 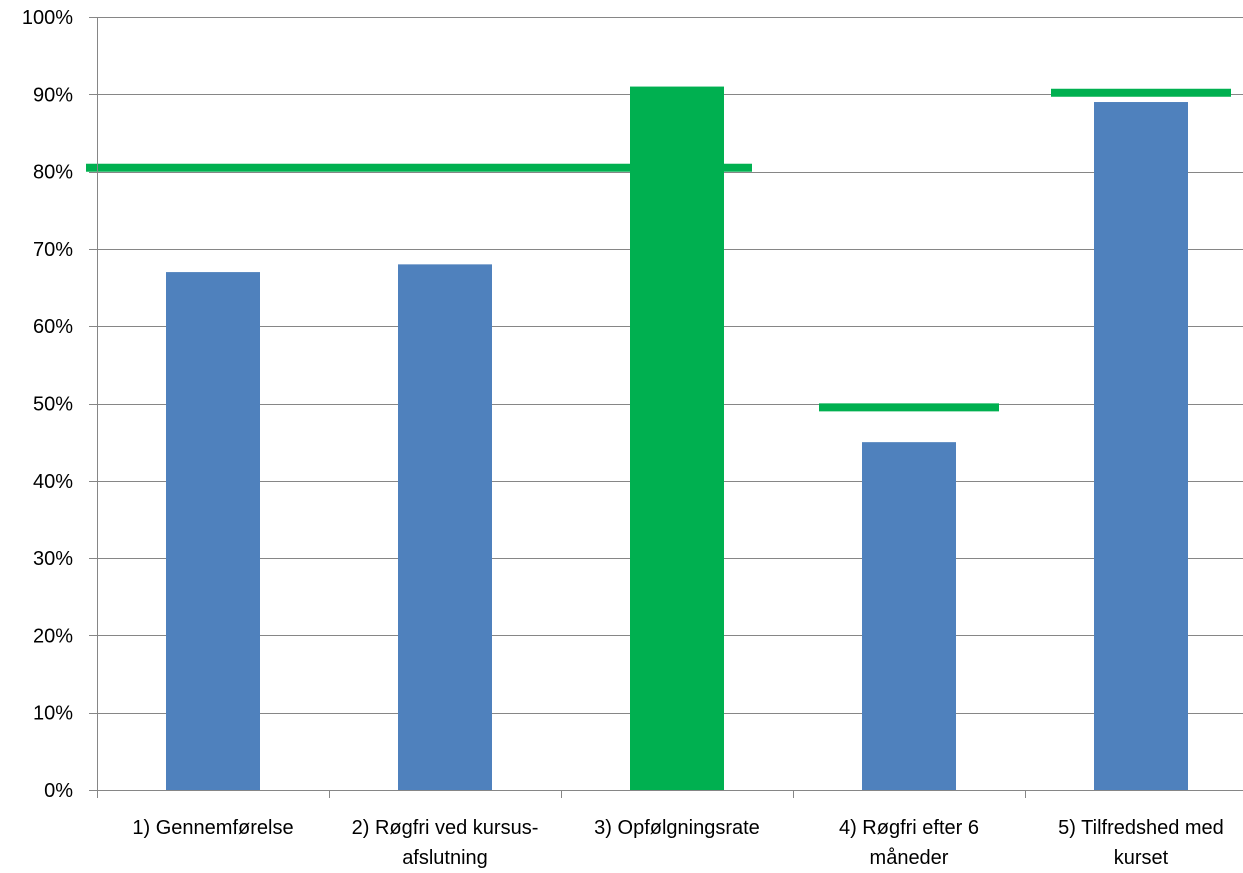 I want to click on y-axis-tick-labels: 0% 10% 20% 30% 40% 50% 60% 70% 80% 90% 100%, so click(x=47, y=404).